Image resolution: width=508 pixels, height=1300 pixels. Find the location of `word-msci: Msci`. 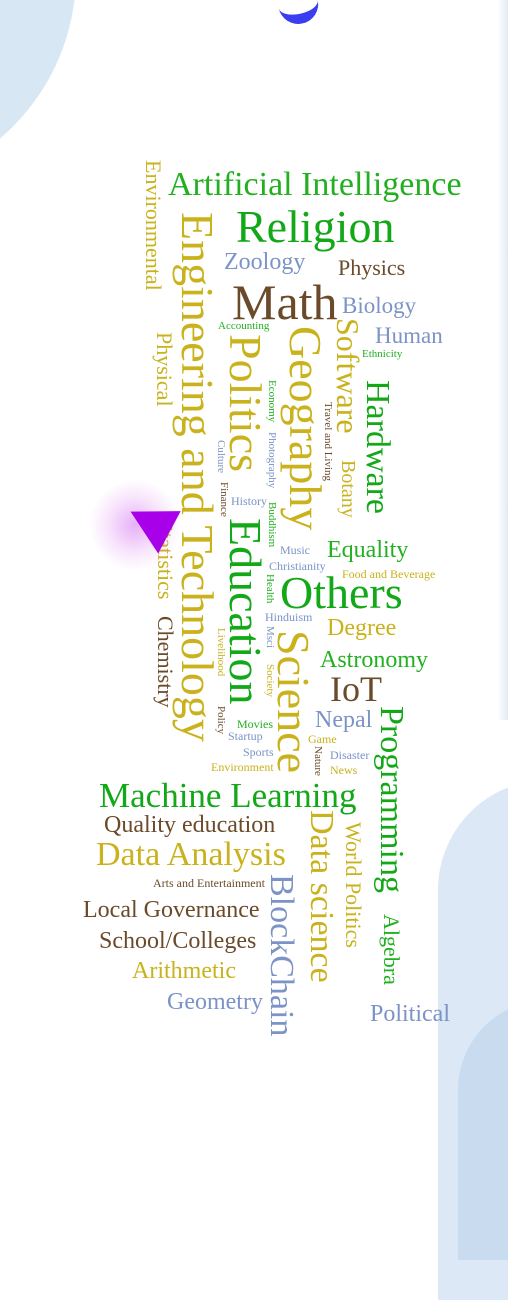

word-msci: Msci is located at coordinates (270, 637).